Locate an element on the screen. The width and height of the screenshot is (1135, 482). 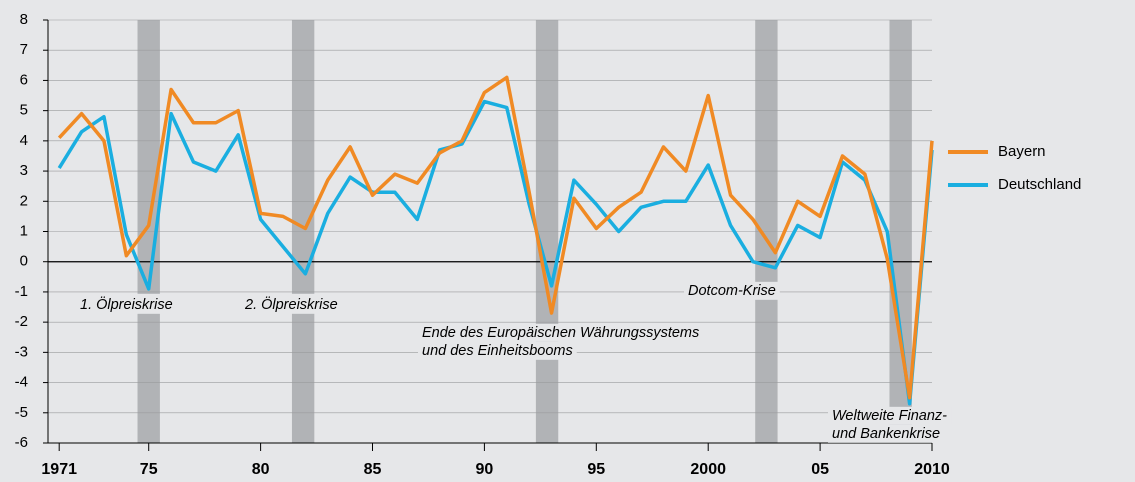
annotation: 2. Ölpreiskrise is located at coordinates (291, 304).